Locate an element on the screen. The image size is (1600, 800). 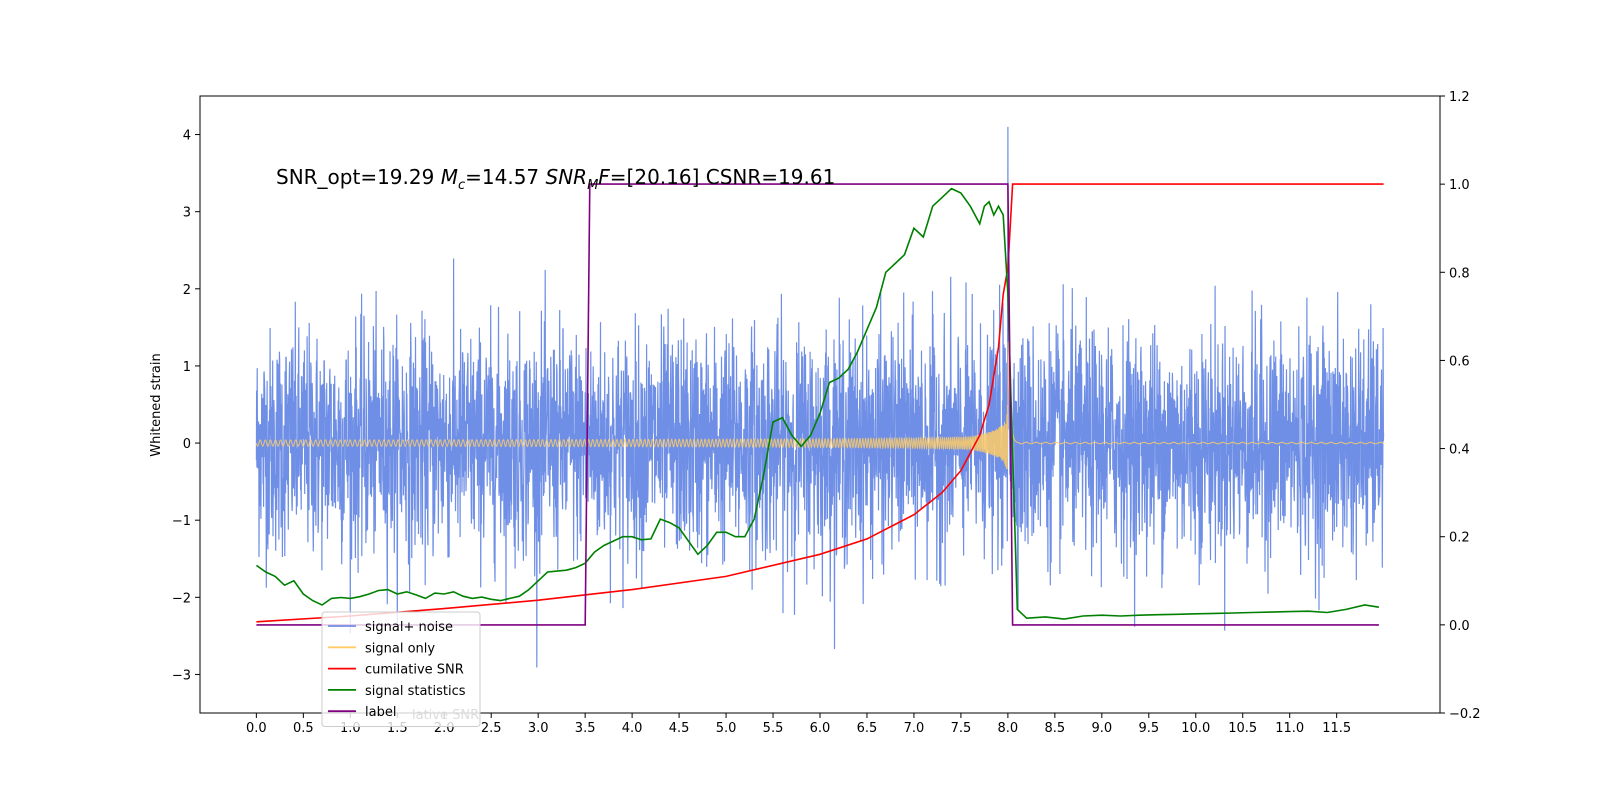
y-axis-right: −0.2 0.0 0.2 0.4 0.6 0.8 1.0 1.2 is located at coordinates (1460, 406).